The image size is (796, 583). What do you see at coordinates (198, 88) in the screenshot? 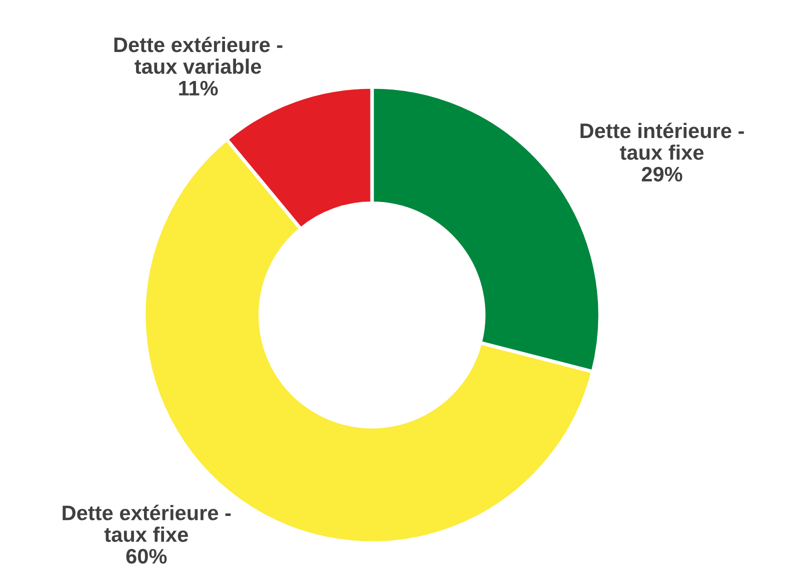
I see `data-label: 11%` at bounding box center [198, 88].